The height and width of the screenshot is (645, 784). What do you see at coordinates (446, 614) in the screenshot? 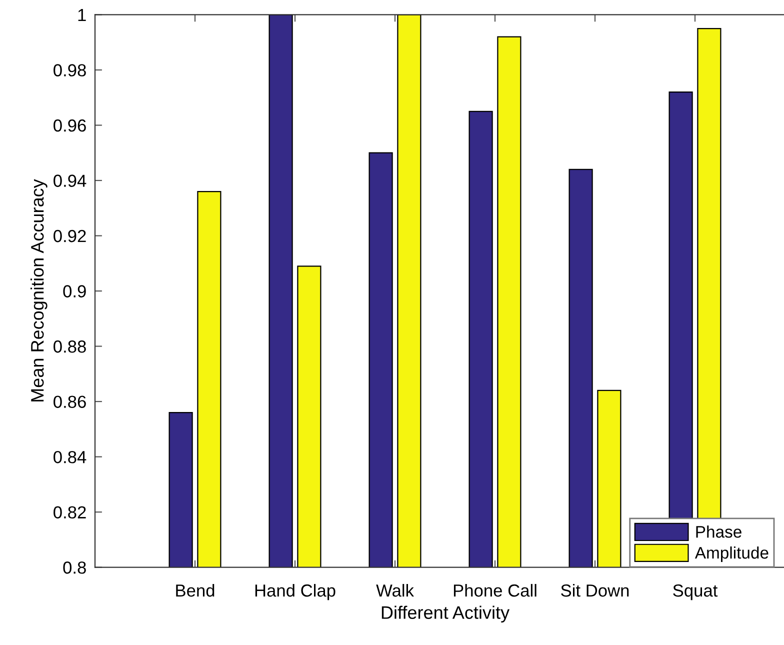
I see `x-axis-title: Different Activity` at bounding box center [446, 614].